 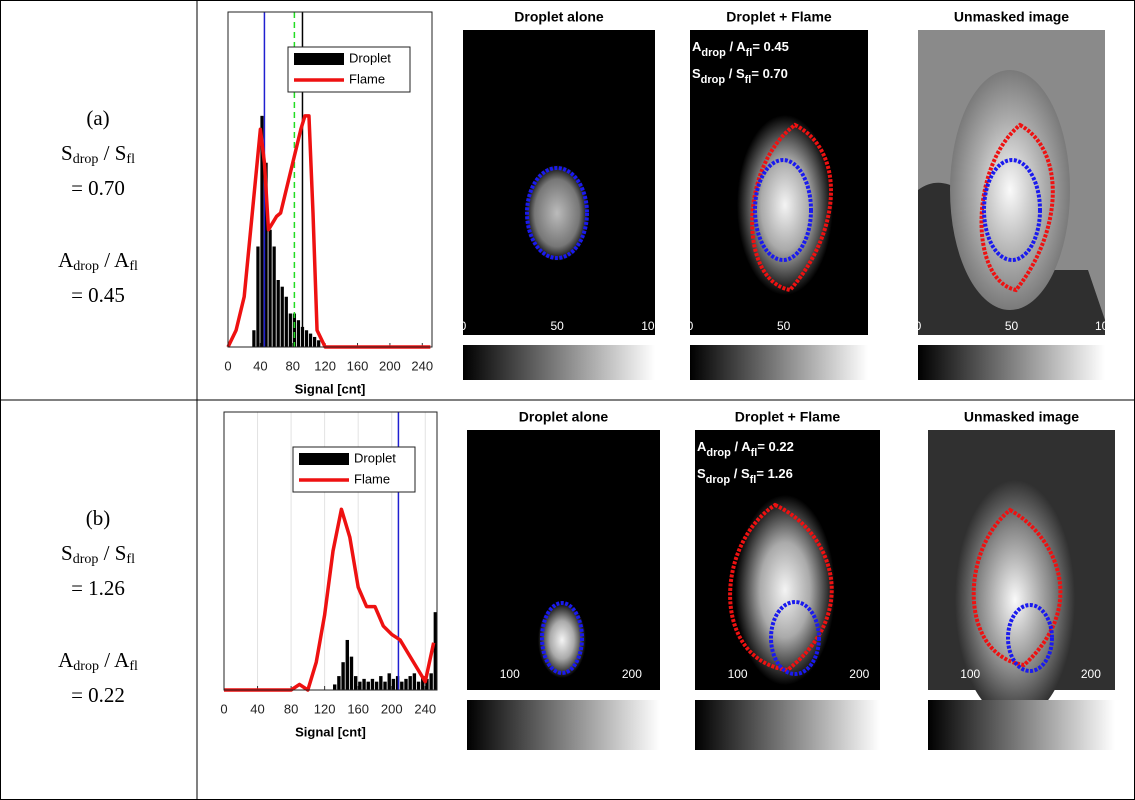 I want to click on ratio-annotation: Sdrop / Sfl= 0.70, so click(x=740, y=75).